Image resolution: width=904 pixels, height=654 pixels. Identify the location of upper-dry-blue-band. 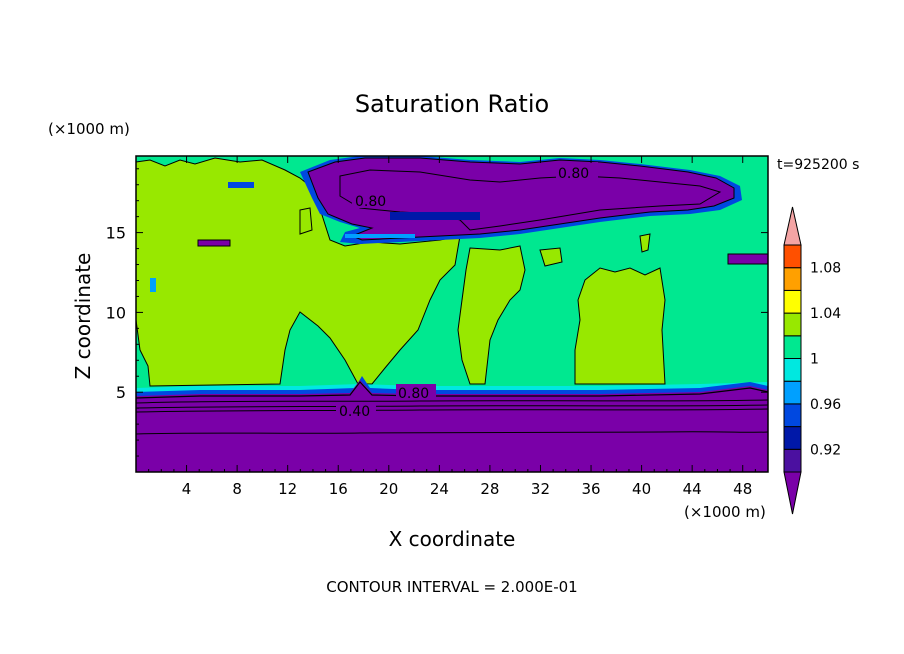
(435, 216).